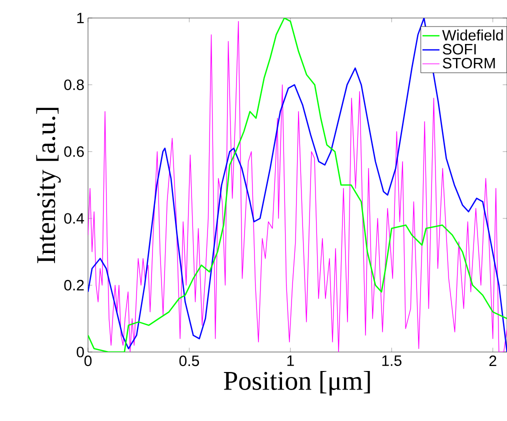 This screenshot has height=421, width=507. What do you see at coordinates (189, 361) in the screenshot?
I see `x-tick-label: 0.5` at bounding box center [189, 361].